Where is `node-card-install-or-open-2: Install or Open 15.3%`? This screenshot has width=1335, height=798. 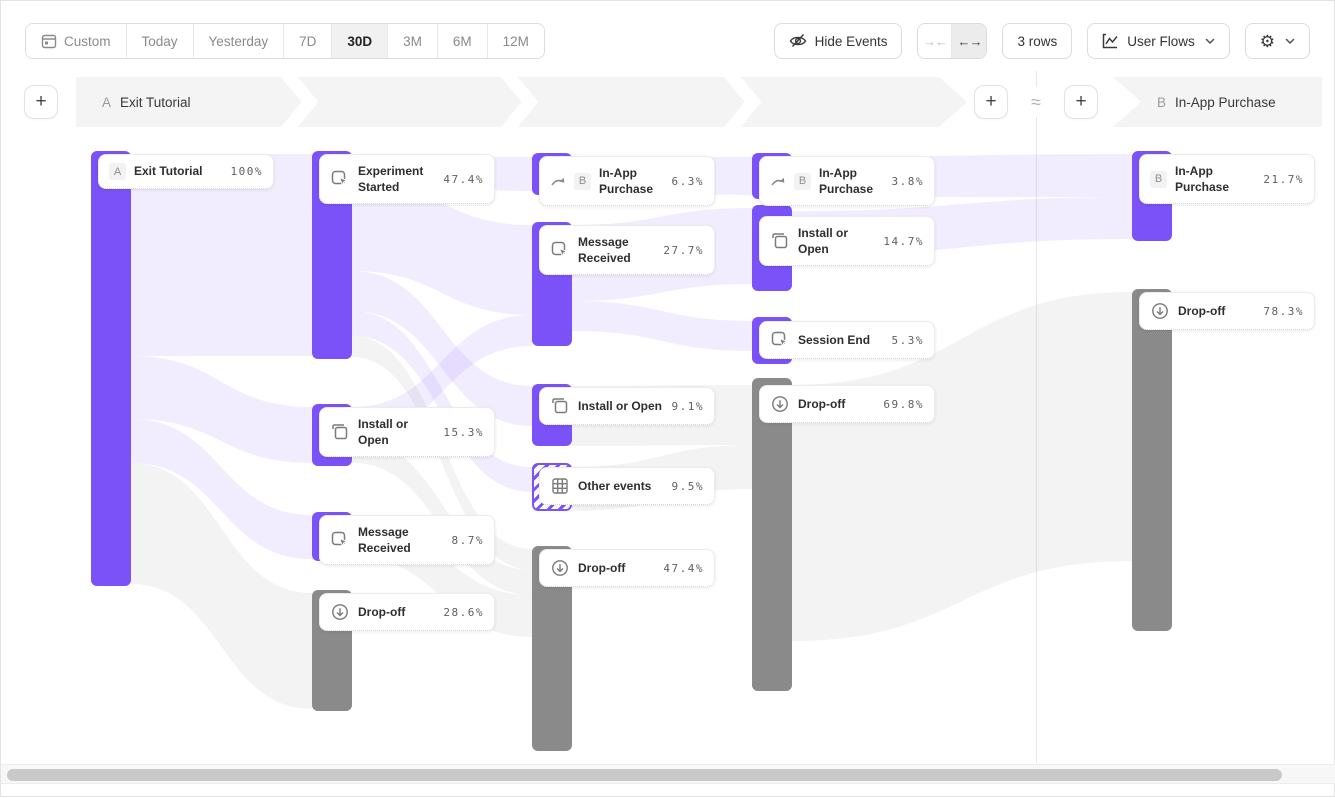 node-card-install-or-open-2: Install or Open 15.3% is located at coordinates (407, 432).